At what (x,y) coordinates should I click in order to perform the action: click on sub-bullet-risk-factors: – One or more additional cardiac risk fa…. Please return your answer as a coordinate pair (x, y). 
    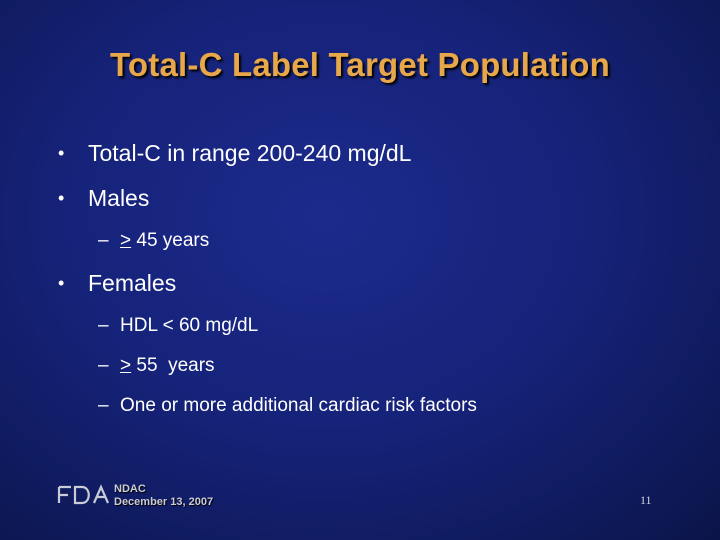
    Looking at the image, I should click on (378, 406).